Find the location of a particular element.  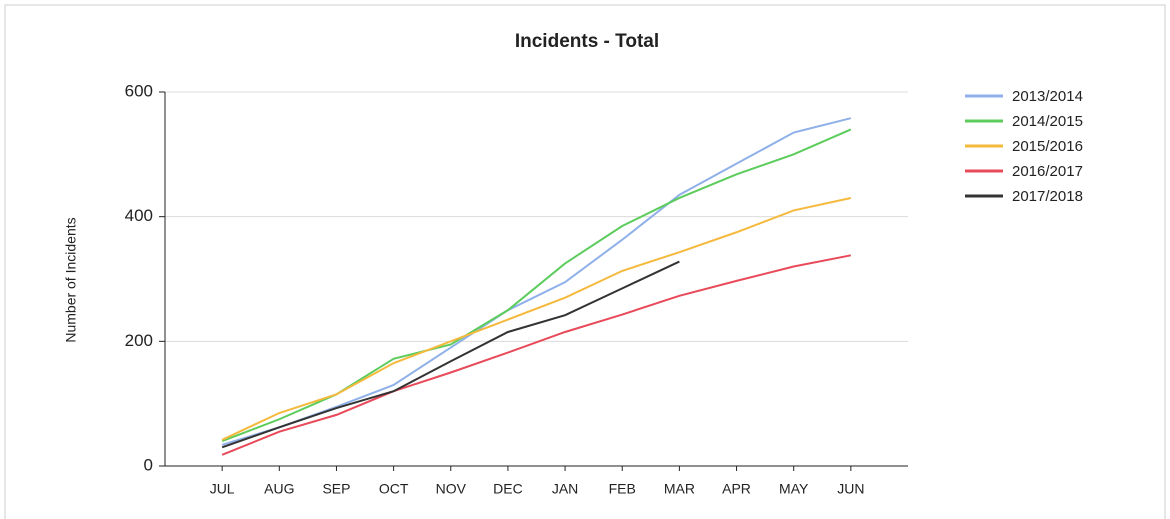

x-tick-label: DEC is located at coordinates (508, 489).